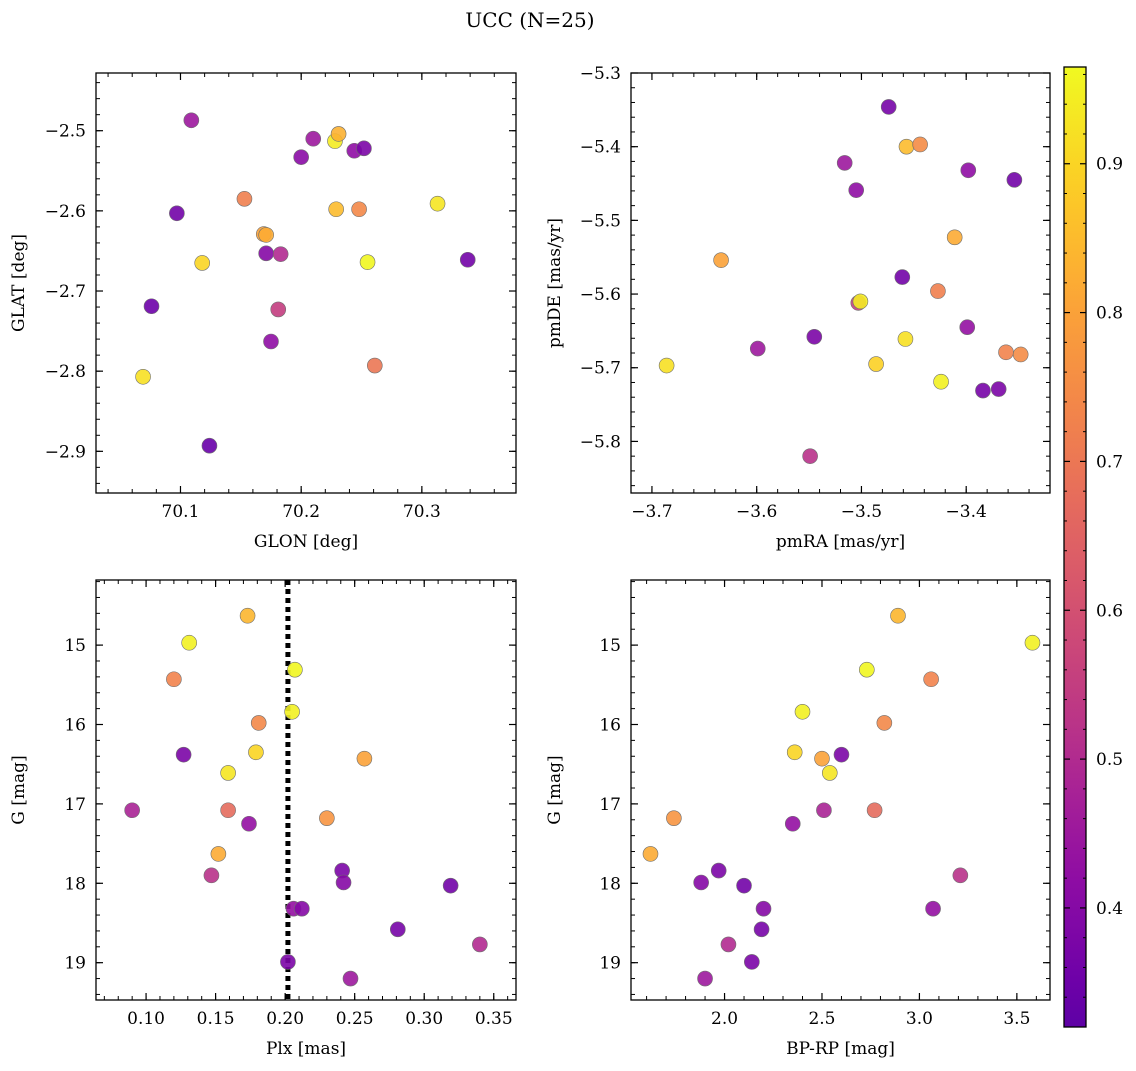  Describe the element at coordinates (610, 964) in the screenshot. I see `y-tick-label: 19` at that location.